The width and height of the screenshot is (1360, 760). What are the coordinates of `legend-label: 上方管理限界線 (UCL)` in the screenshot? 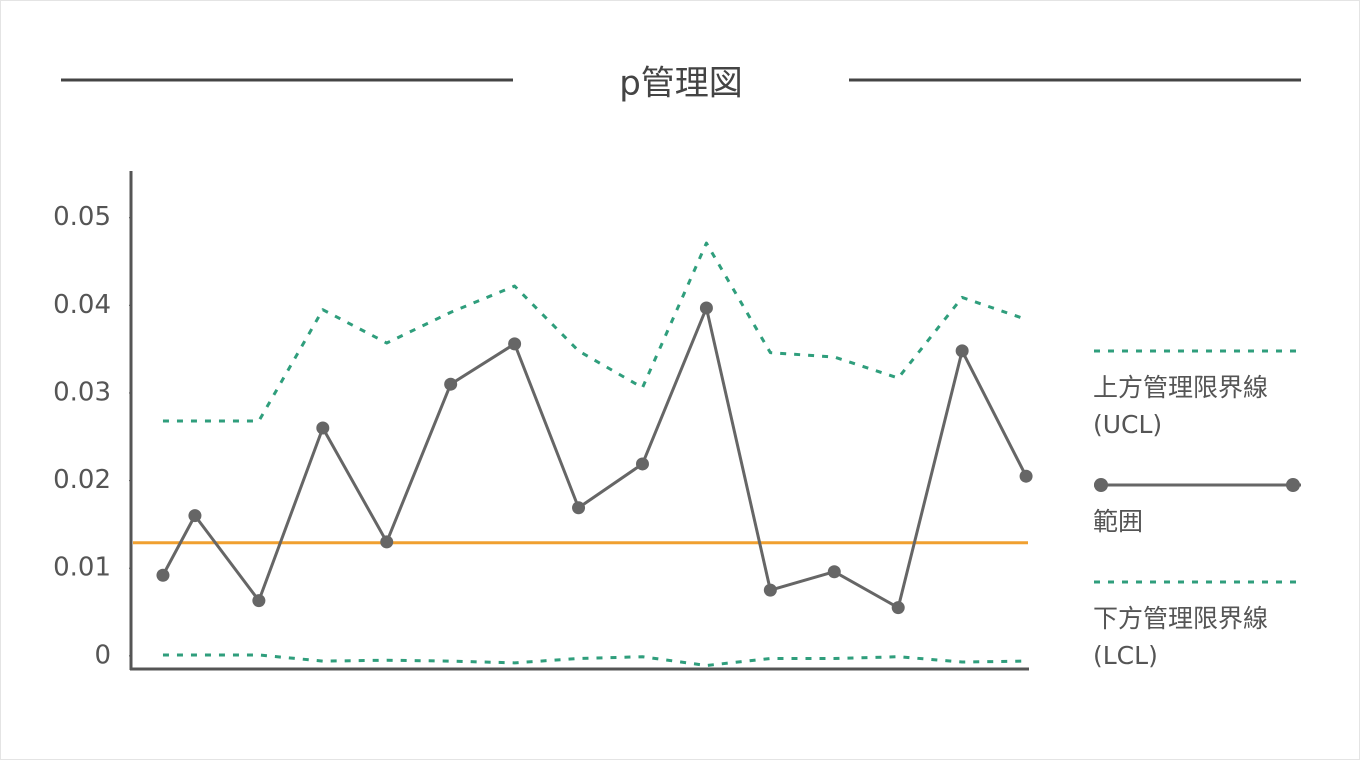 It's located at (1181, 406).